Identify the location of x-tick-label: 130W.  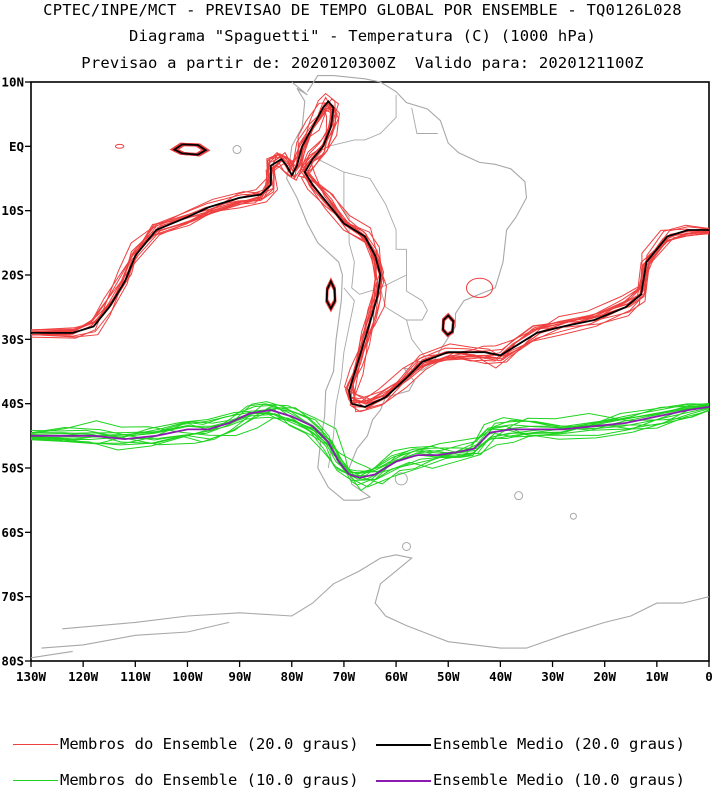
(31, 676).